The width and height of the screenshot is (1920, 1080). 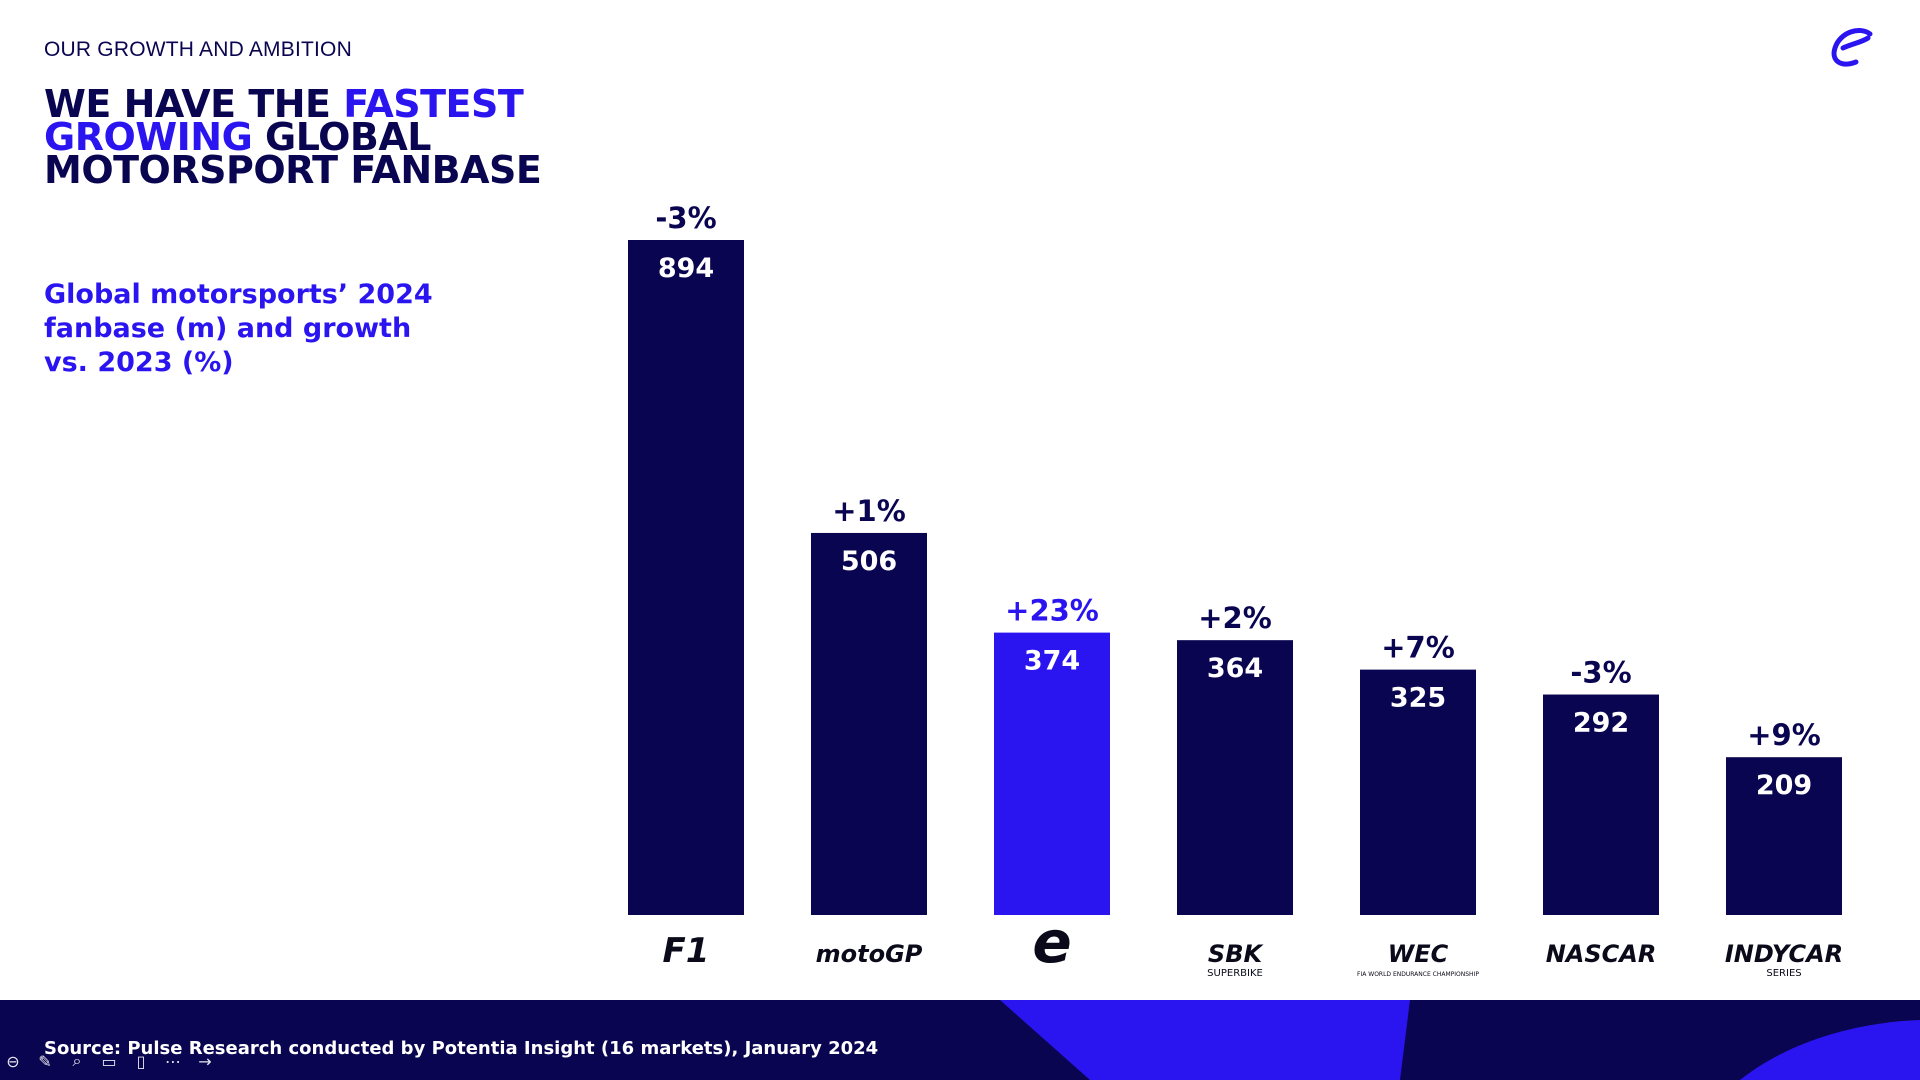 What do you see at coordinates (1418, 974) in the screenshot?
I see `category-logo-subtext: FIA WORLD ENDURANCE CHAMPIONSHIP` at bounding box center [1418, 974].